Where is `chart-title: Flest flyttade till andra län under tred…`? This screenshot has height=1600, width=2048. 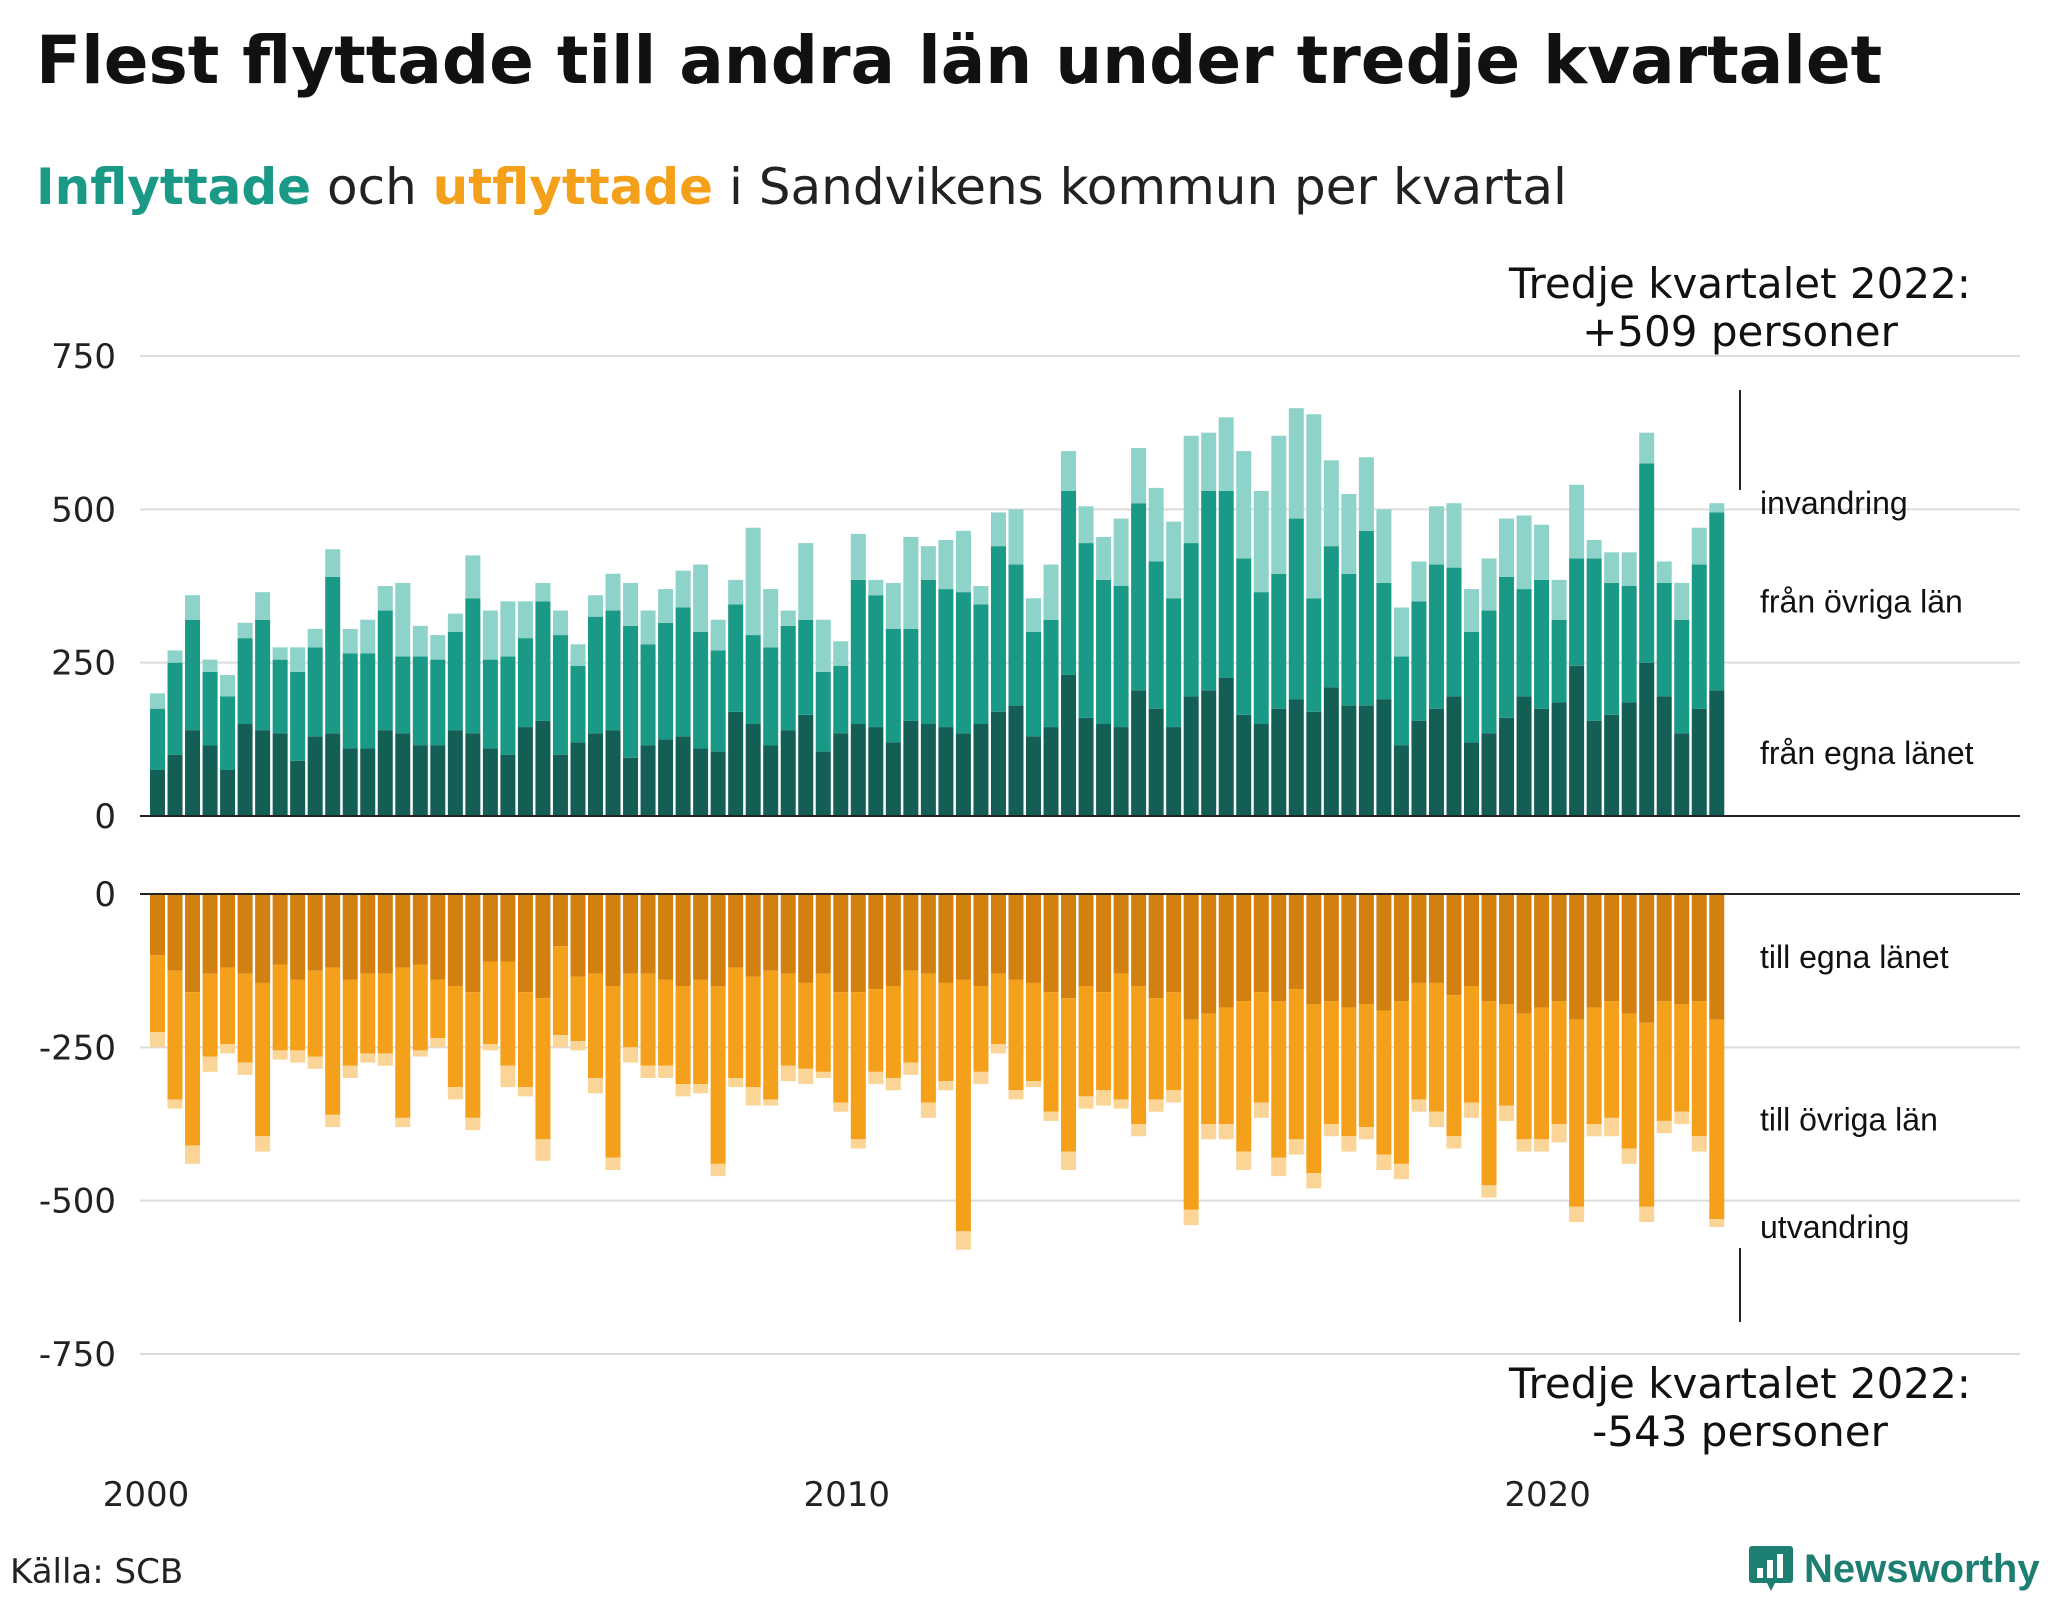
chart-title: Flest flyttade till andra län under tred… is located at coordinates (959, 60).